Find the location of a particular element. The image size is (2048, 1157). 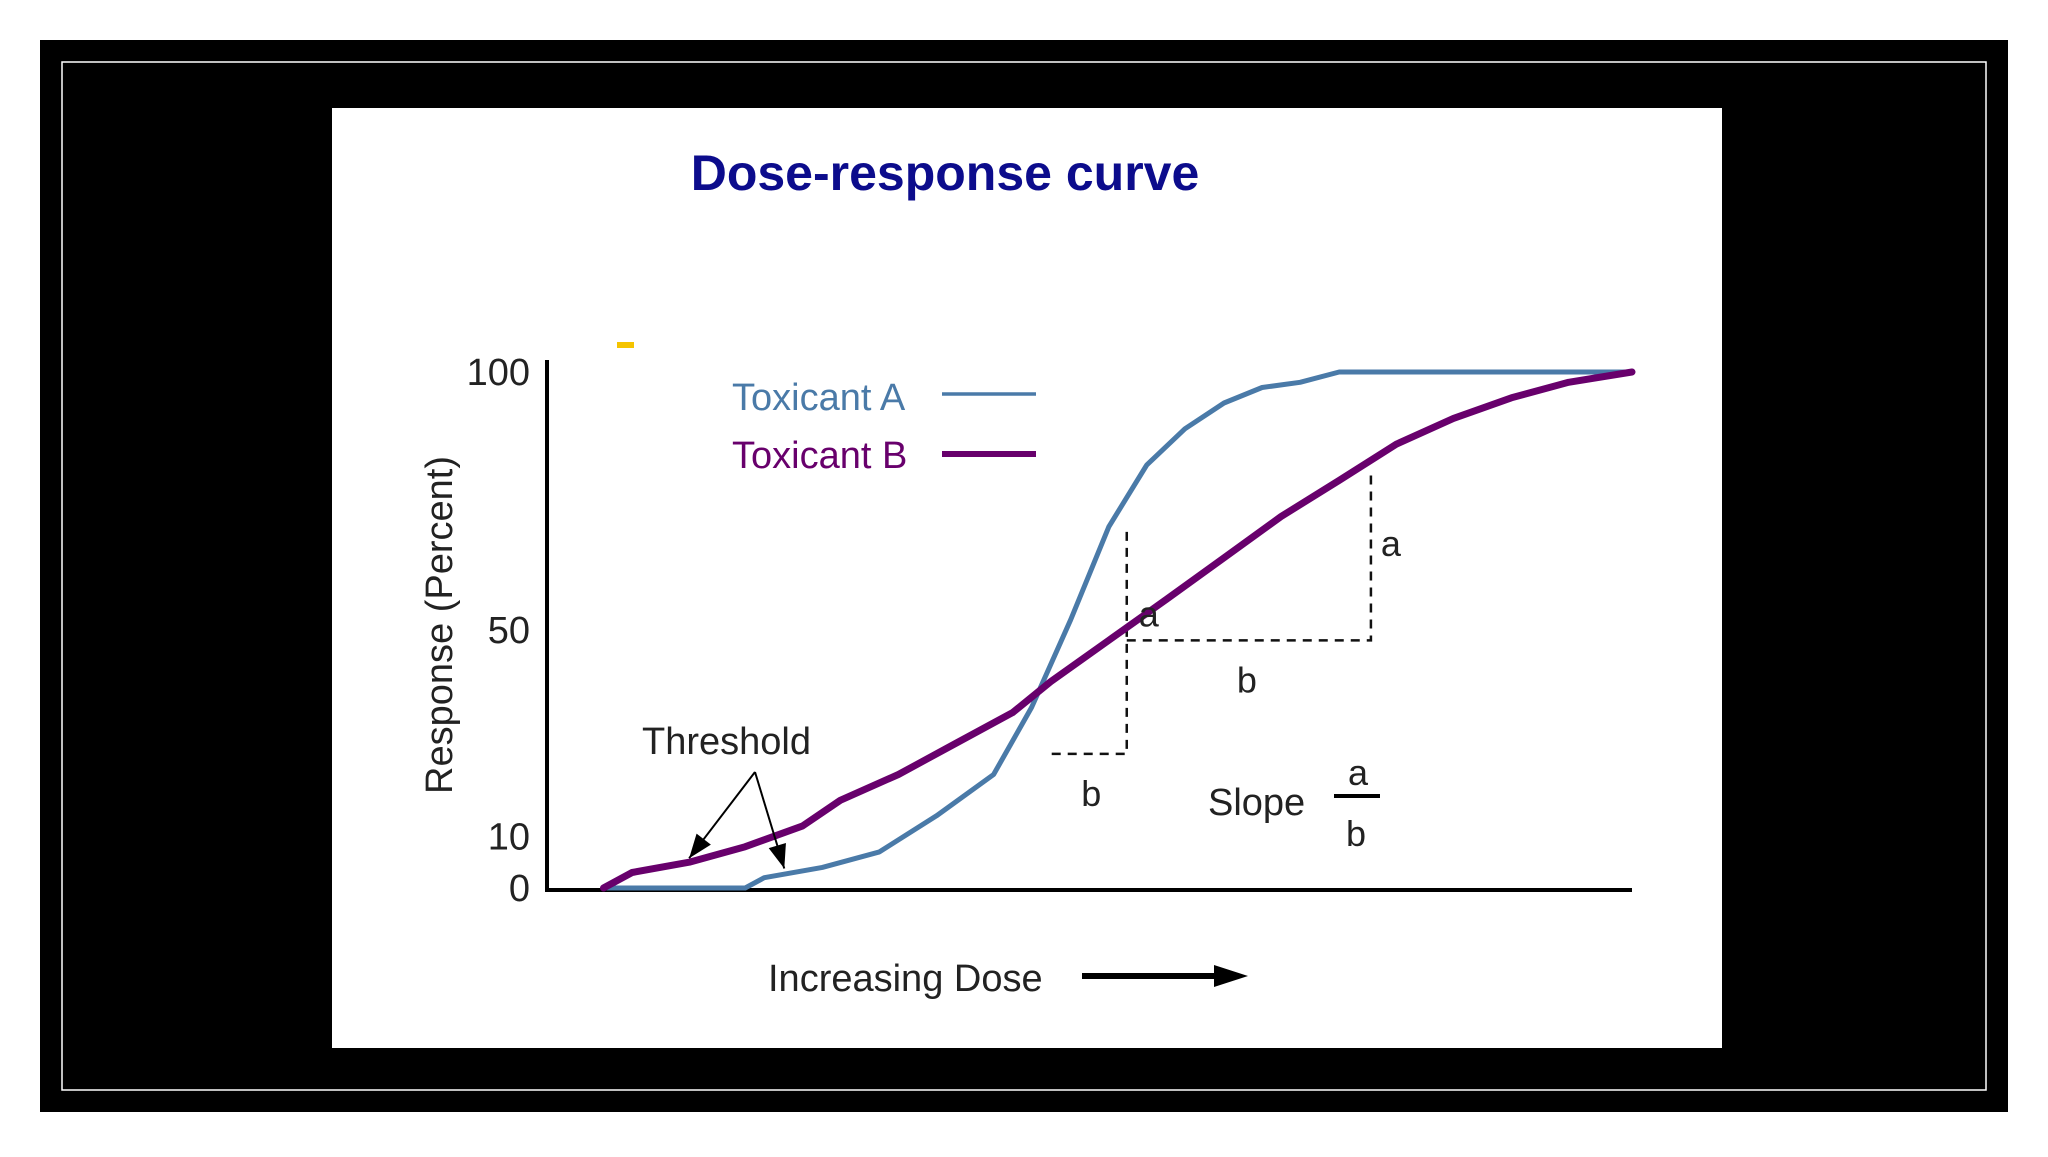

rise-label-toxicant-a: a is located at coordinates (1149, 613).